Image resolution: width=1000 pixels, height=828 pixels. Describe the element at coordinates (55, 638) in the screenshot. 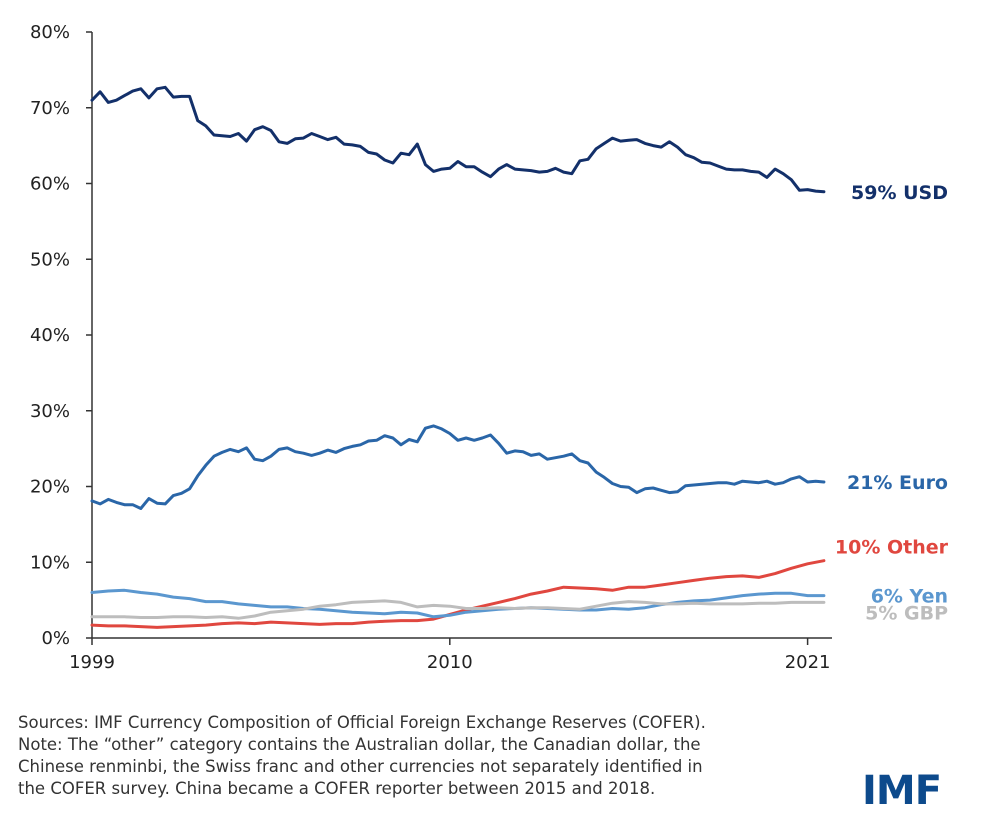

I see `y-tick-label: 0%` at that location.